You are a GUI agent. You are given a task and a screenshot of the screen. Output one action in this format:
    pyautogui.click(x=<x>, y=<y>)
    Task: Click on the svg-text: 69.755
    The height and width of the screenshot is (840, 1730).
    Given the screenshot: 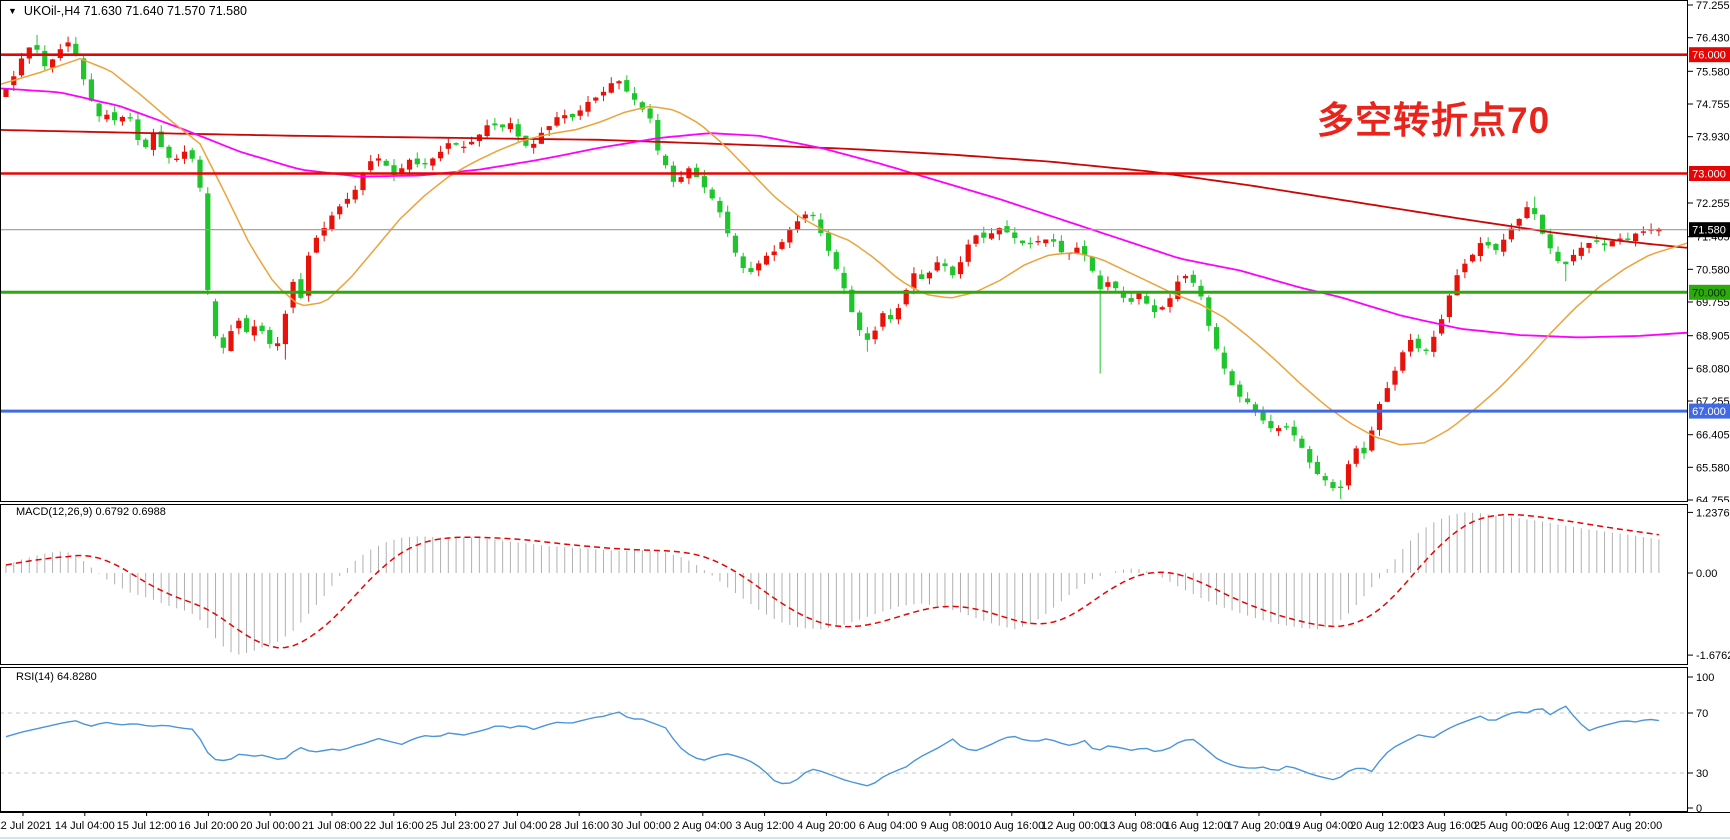 What is the action you would take?
    pyautogui.click(x=1713, y=303)
    